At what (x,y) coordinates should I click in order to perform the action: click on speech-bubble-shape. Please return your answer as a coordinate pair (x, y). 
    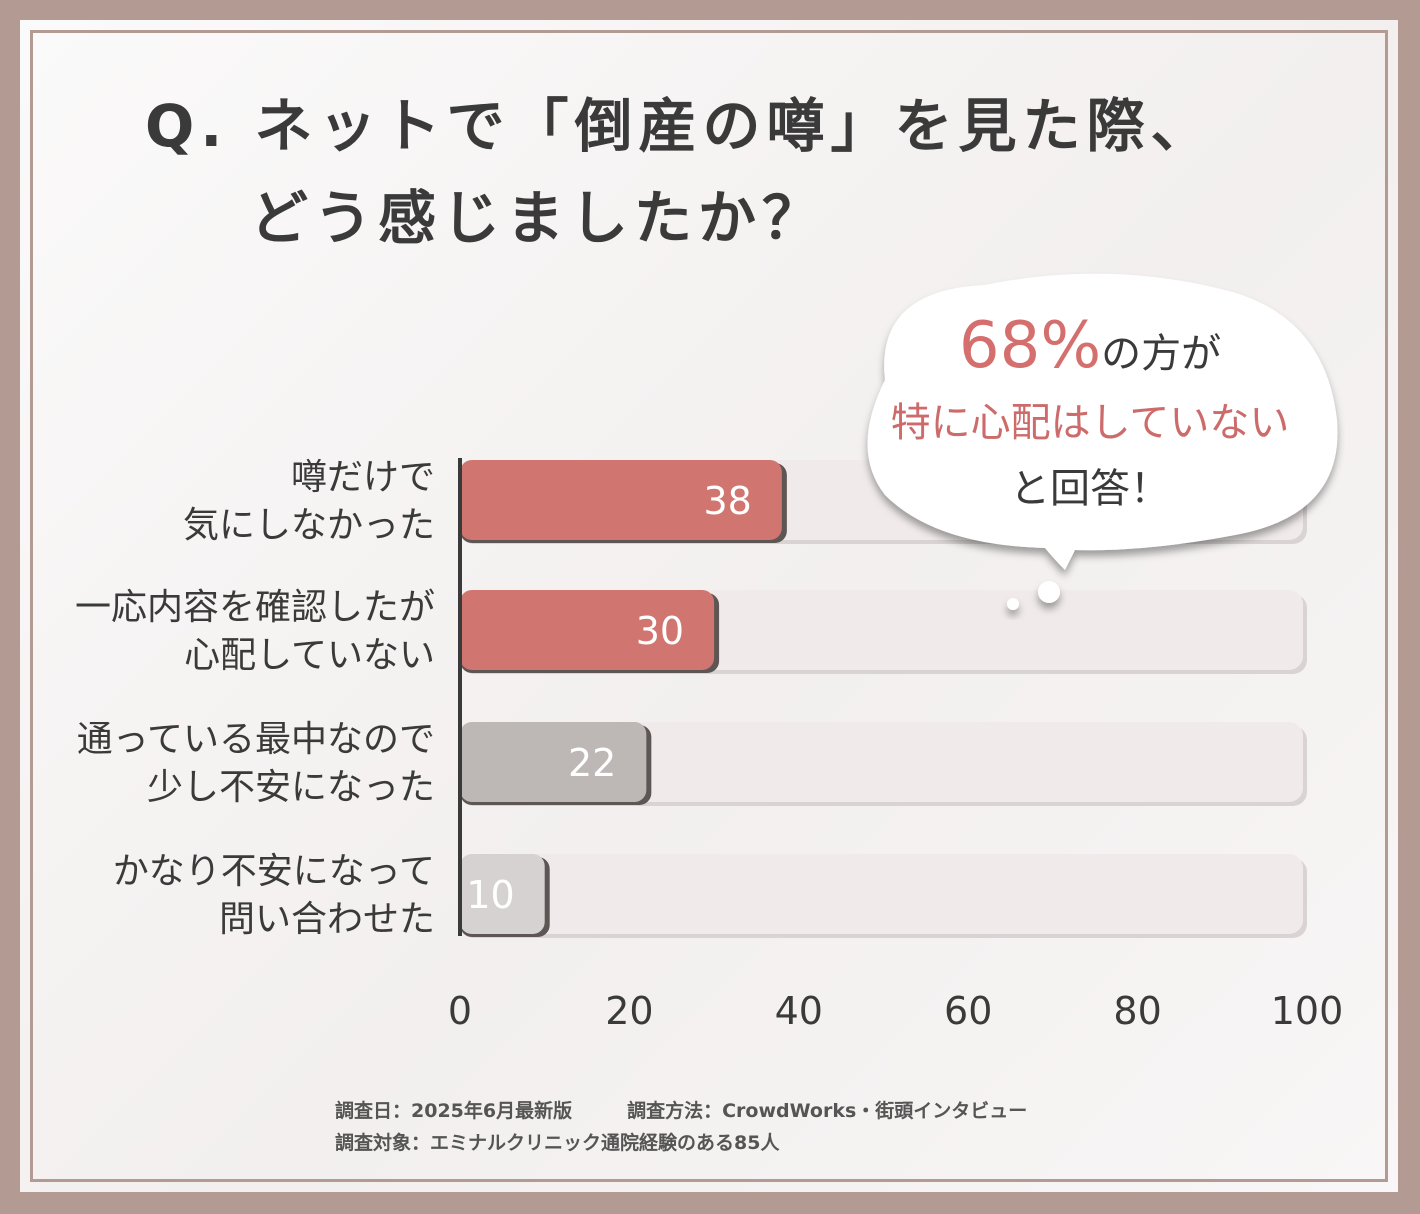
    Looking at the image, I should click on (1102, 441).